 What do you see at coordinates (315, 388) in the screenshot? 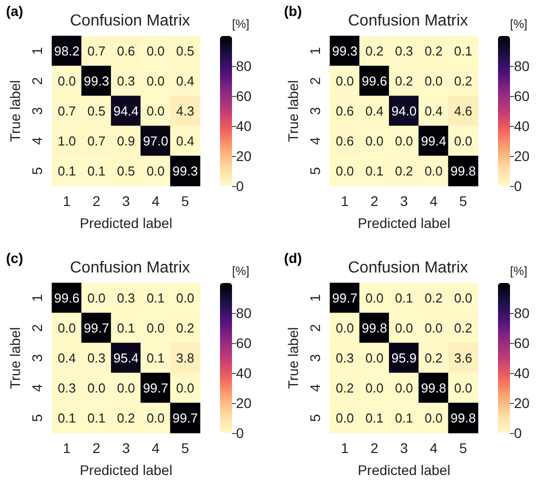
I see `y-tick-label: 4` at bounding box center [315, 388].